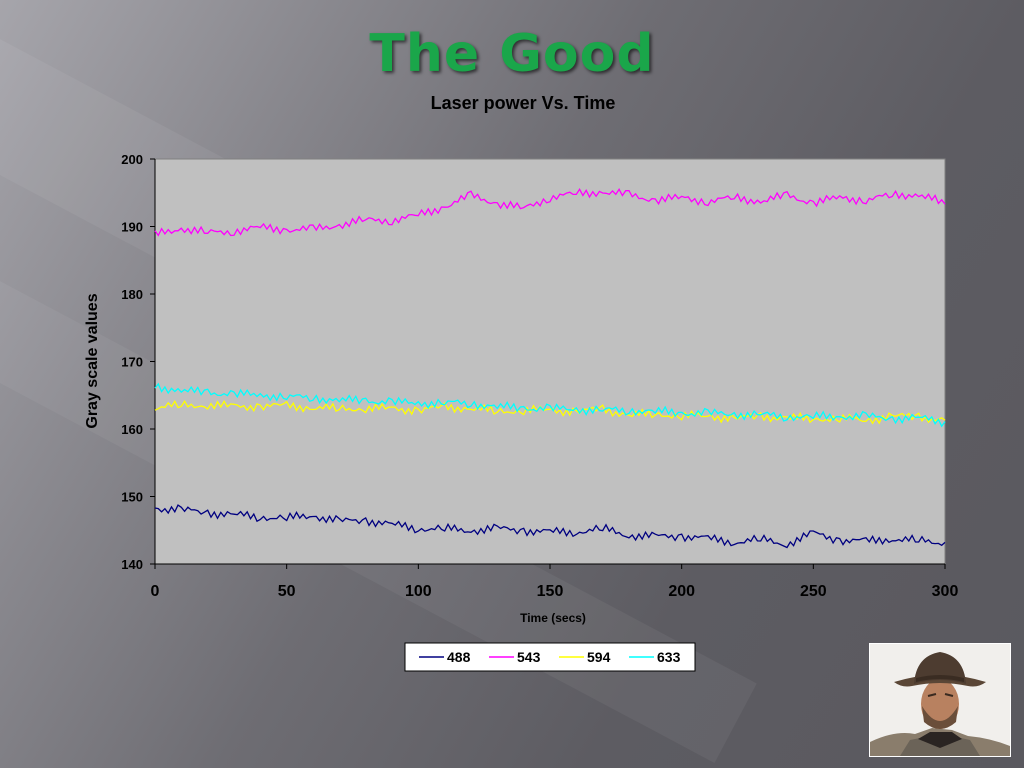  What do you see at coordinates (459, 657) in the screenshot?
I see `legend-label-488: 488` at bounding box center [459, 657].